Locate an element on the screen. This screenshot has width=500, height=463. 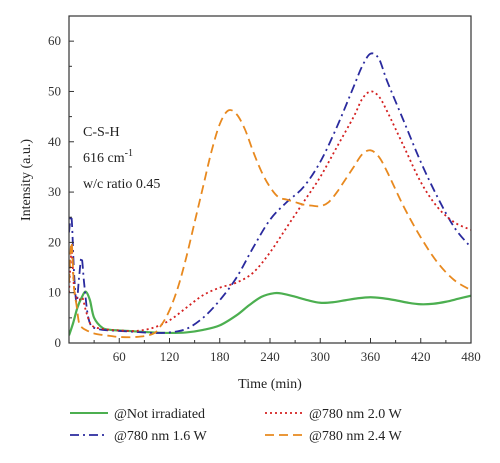
annotation-line-1: C-S-H is located at coordinates (101, 132).